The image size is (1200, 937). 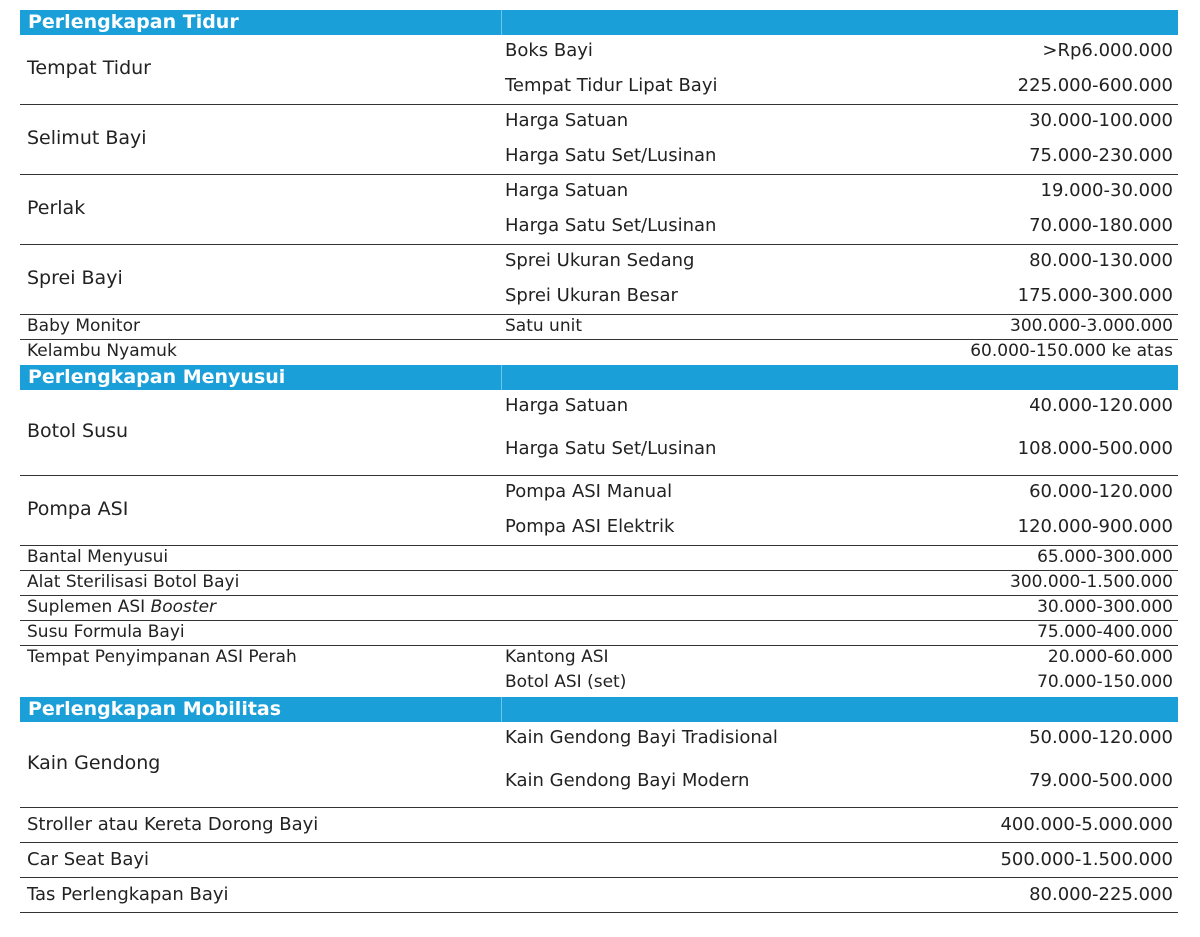 I want to click on item-name: Pompa ASI, so click(x=78, y=509).